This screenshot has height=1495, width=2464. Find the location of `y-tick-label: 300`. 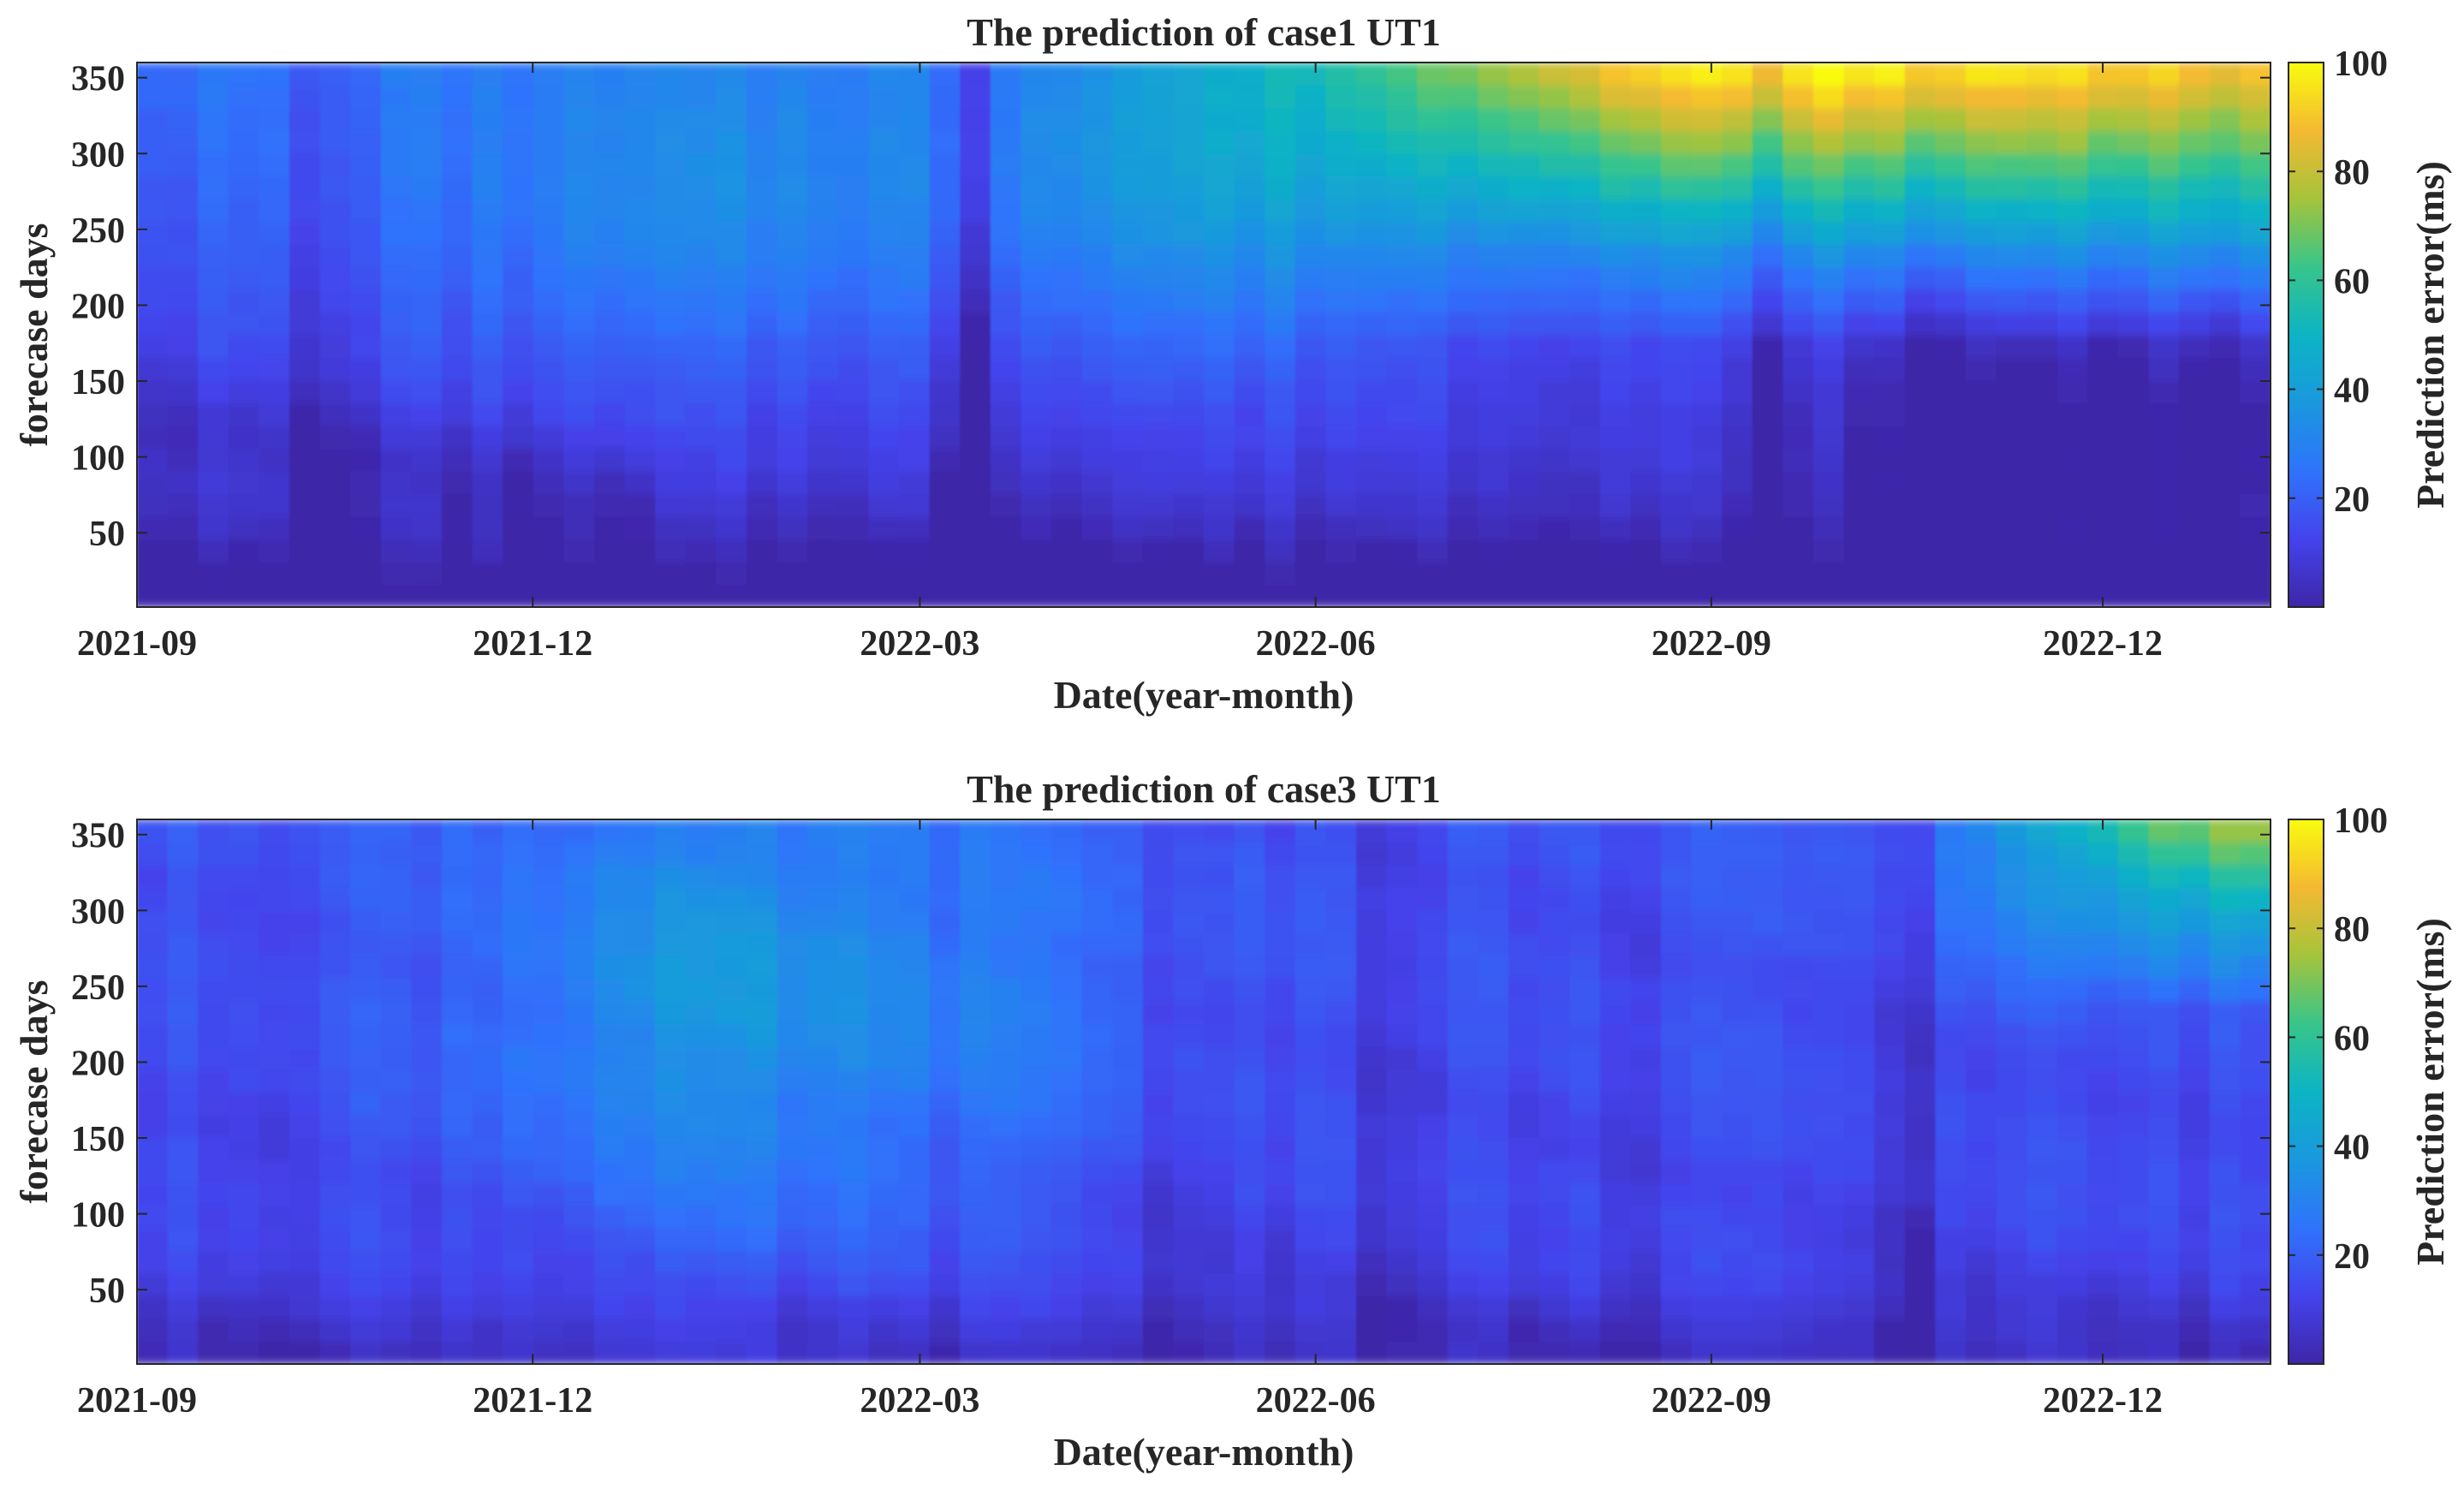

y-tick-label: 300 is located at coordinates (98, 155).